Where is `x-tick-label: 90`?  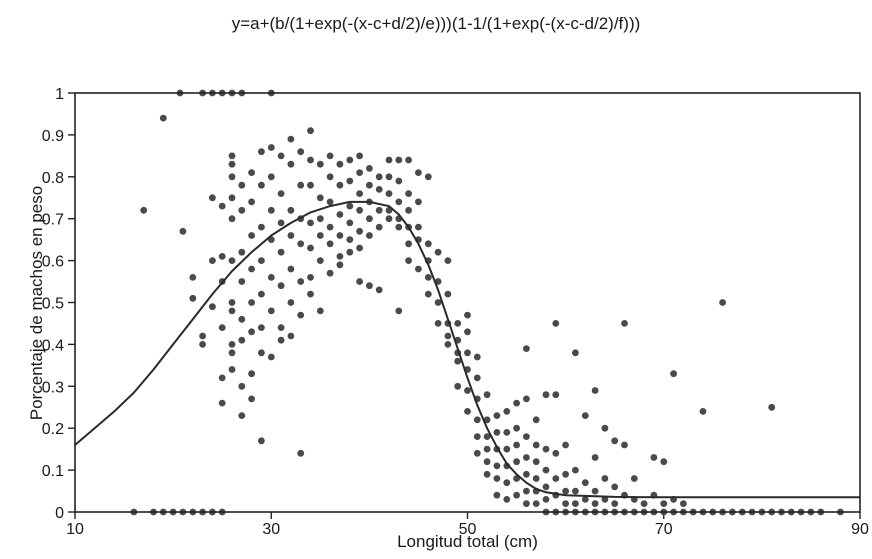
x-tick-label: 90 is located at coordinates (860, 529).